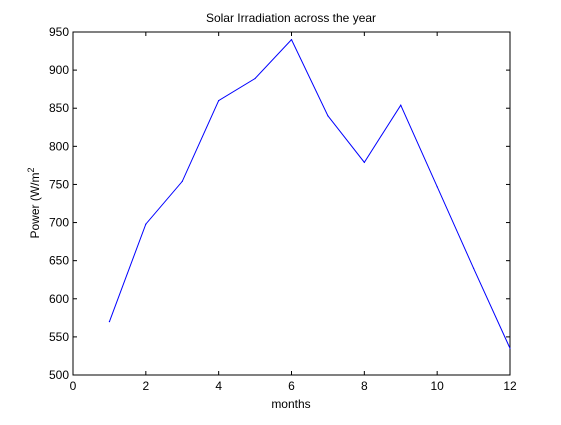  What do you see at coordinates (59, 375) in the screenshot?
I see `y-tick-label: 500` at bounding box center [59, 375].